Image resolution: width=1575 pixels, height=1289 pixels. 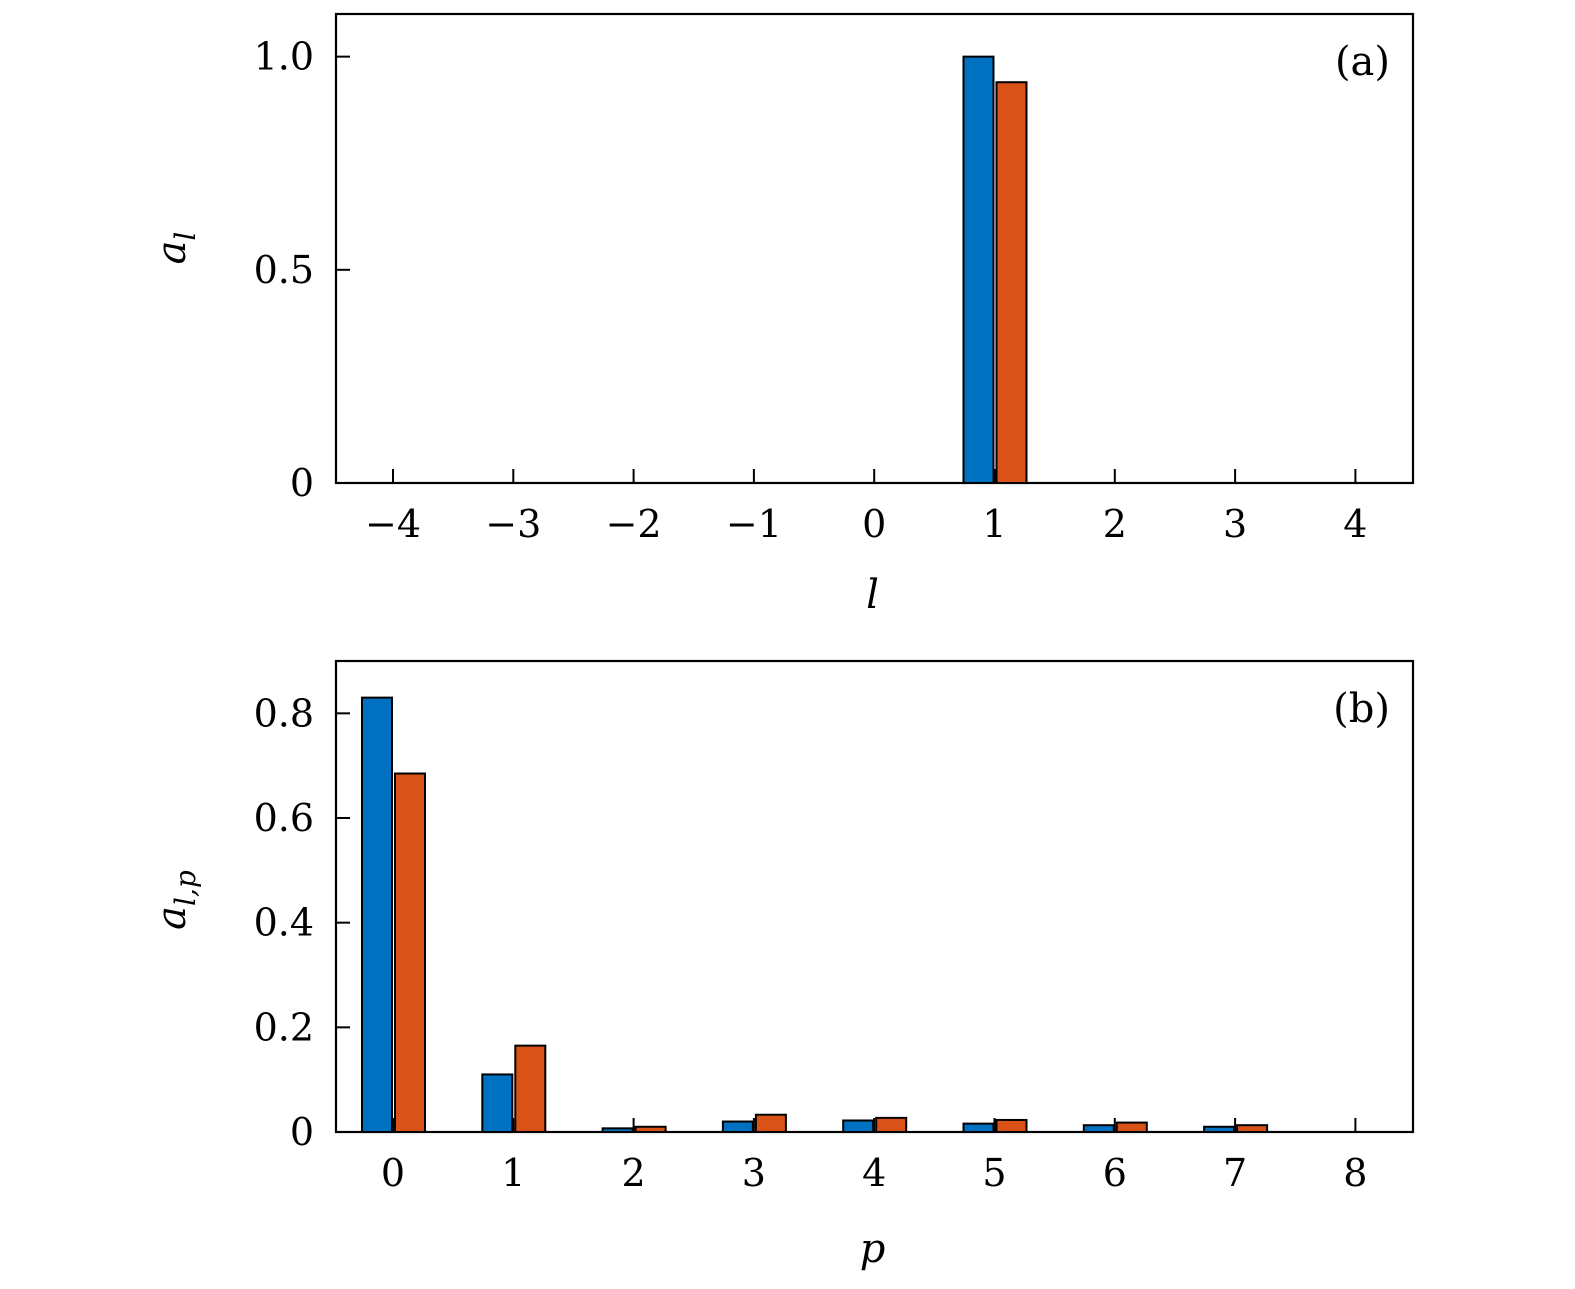 I want to click on y-axis-label: al, so click(x=175, y=248).